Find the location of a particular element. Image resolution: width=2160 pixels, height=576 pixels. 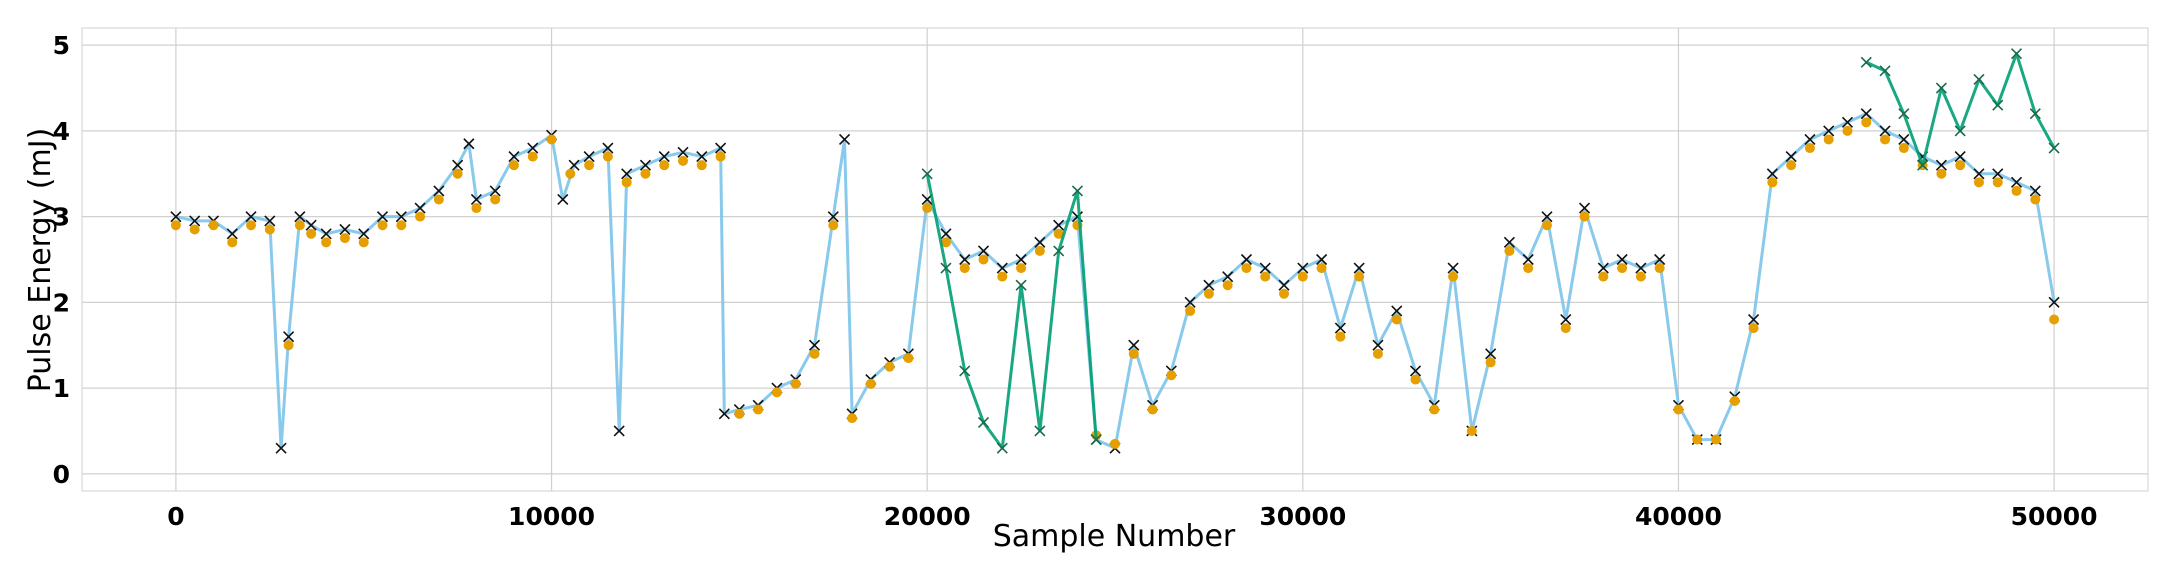

y-tick-label: 0 is located at coordinates (61, 474).